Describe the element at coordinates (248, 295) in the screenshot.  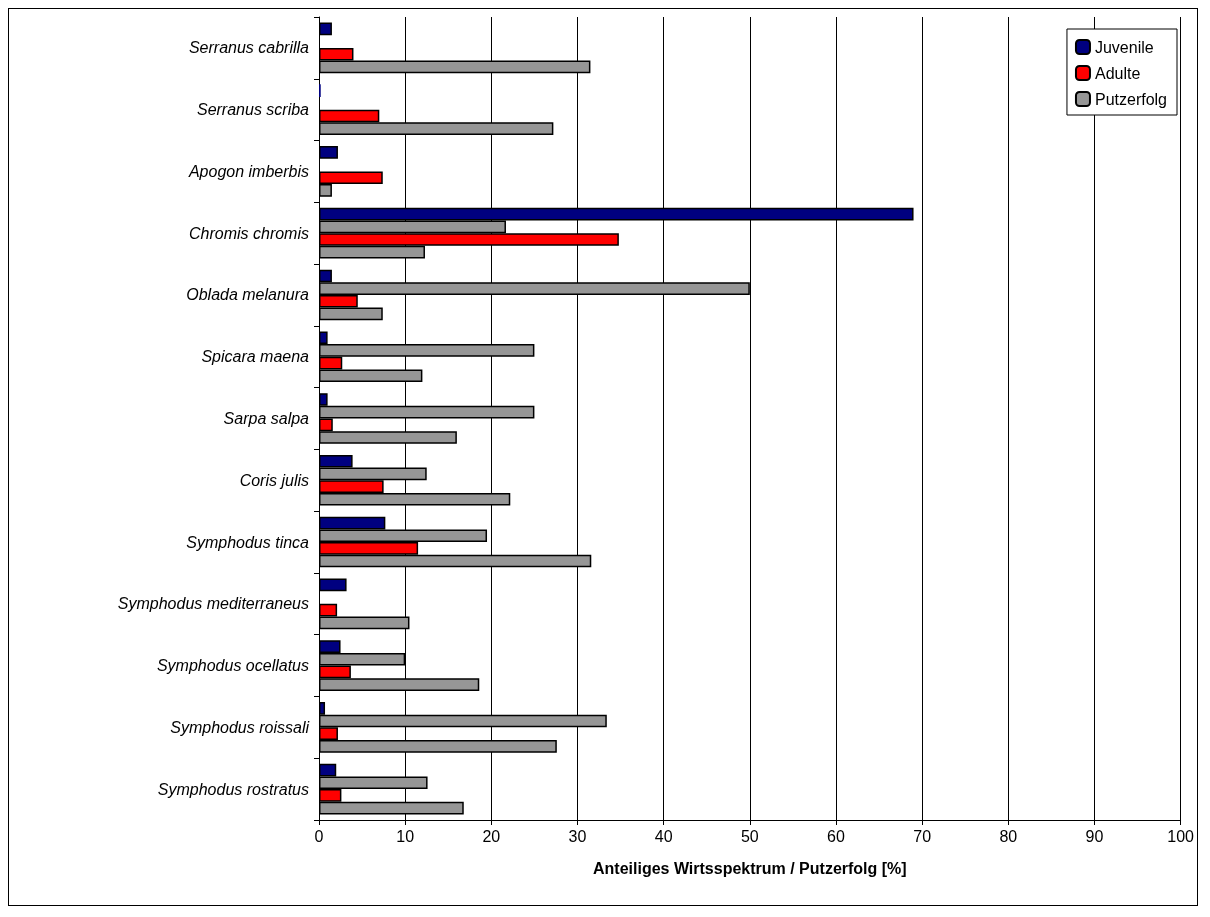
I see `y-tick-label: Oblada melanura` at that location.